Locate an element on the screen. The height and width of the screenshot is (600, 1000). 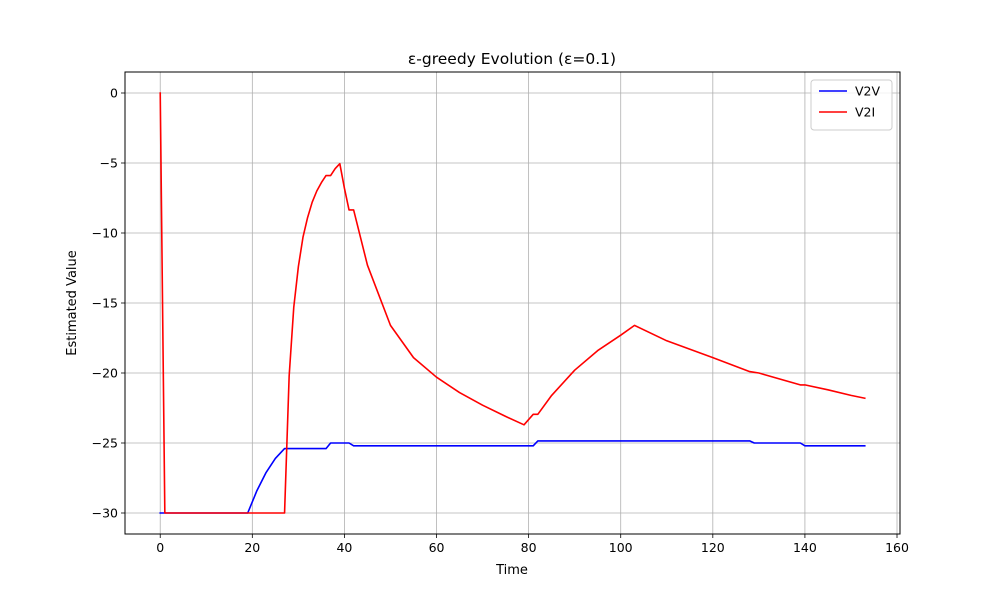
y-tick-label: 0 is located at coordinates (114, 93).